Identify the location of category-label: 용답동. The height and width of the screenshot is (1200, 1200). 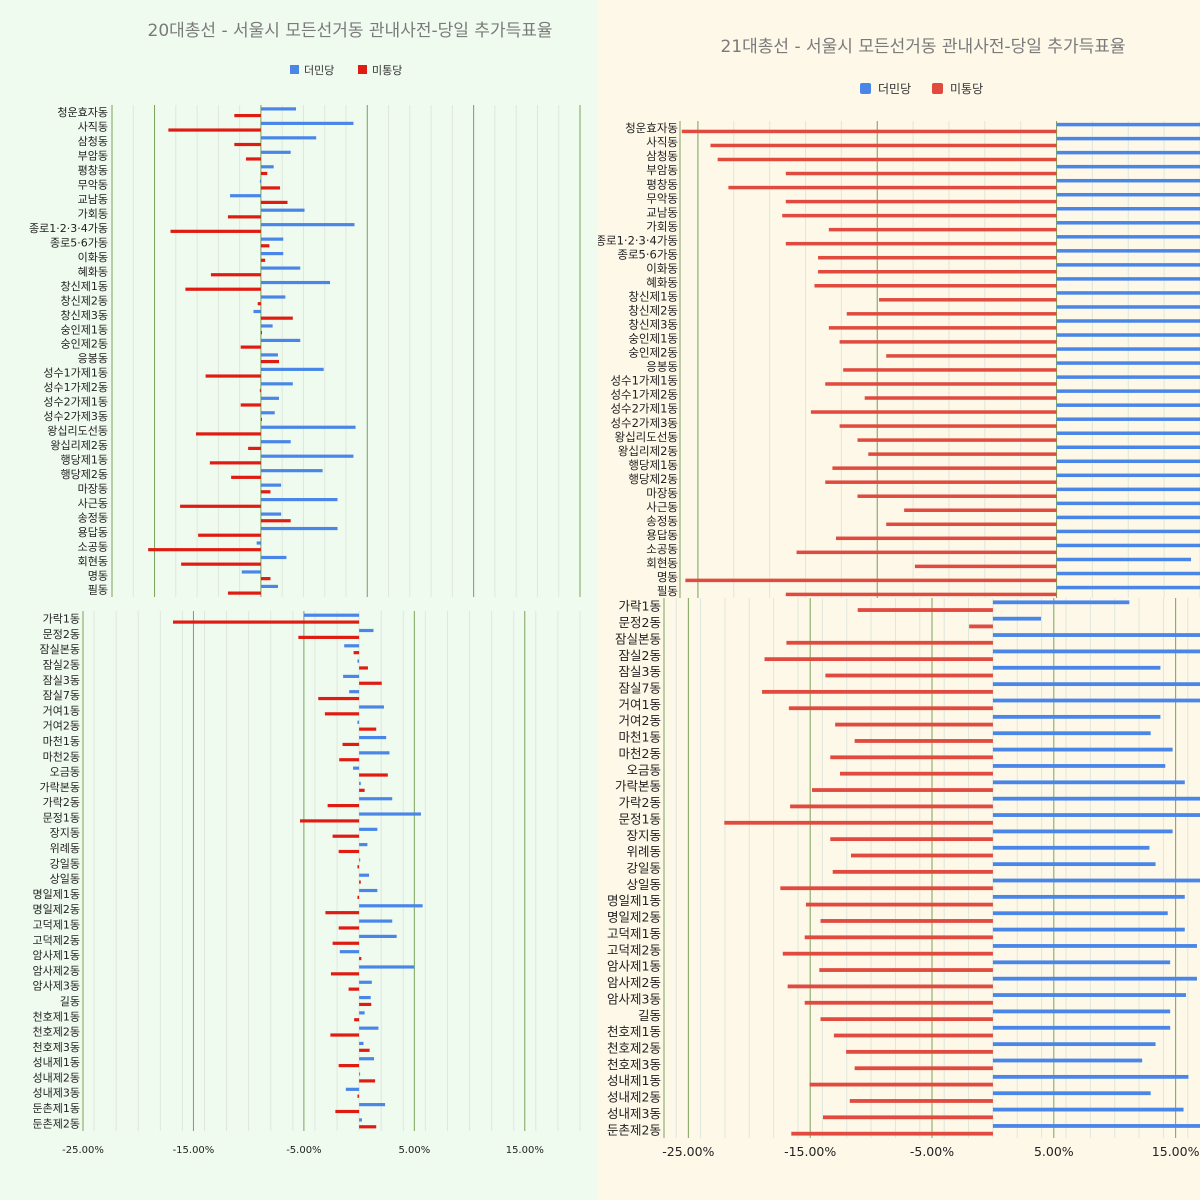
(662, 535).